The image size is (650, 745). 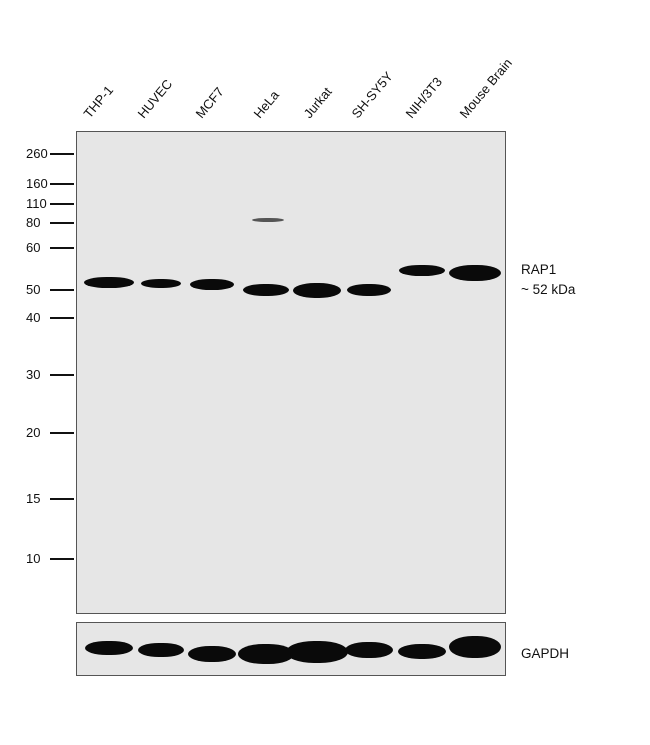 What do you see at coordinates (33, 374) in the screenshot?
I see `marker-label: 30` at bounding box center [33, 374].